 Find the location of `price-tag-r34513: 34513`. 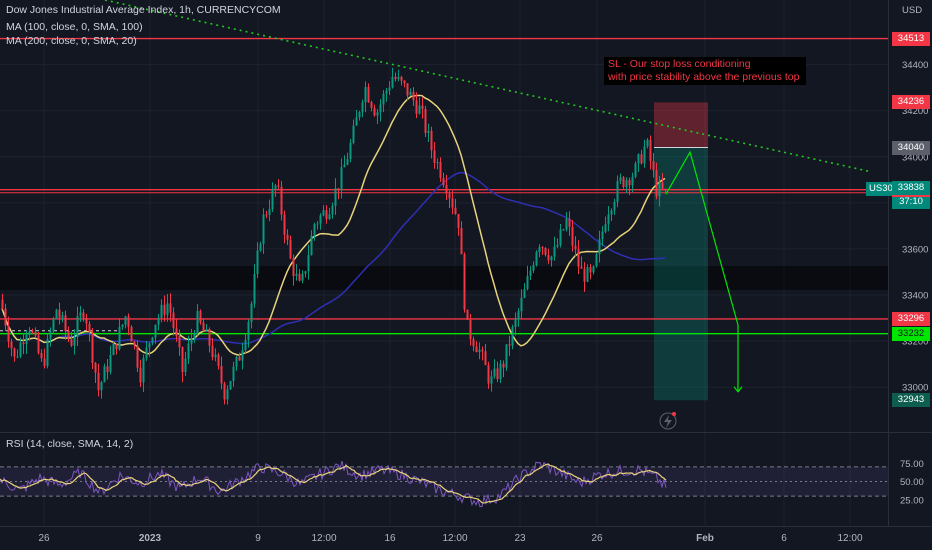

price-tag-r34513: 34513 is located at coordinates (911, 39).